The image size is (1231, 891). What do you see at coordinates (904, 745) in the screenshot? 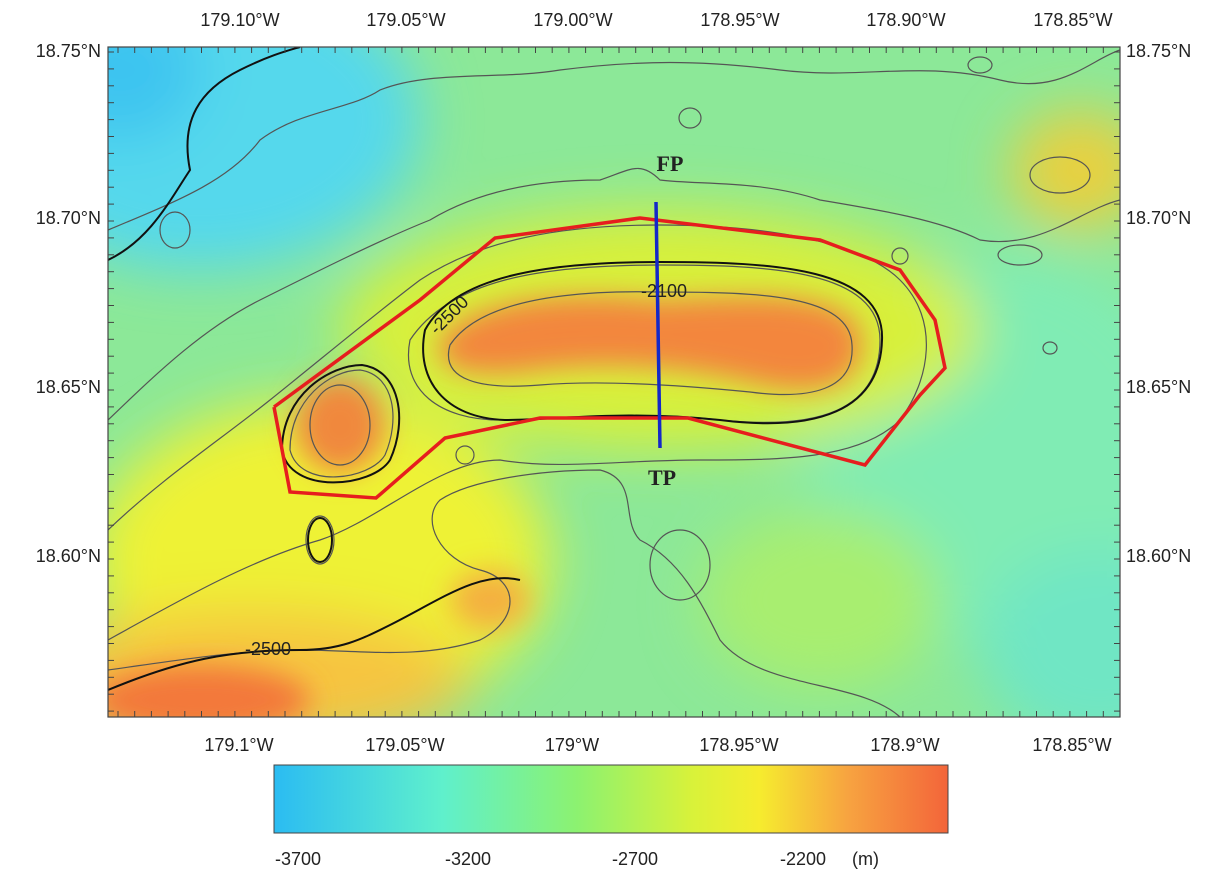
I see `bottom-axis-label: 178.9°W` at bounding box center [904, 745].